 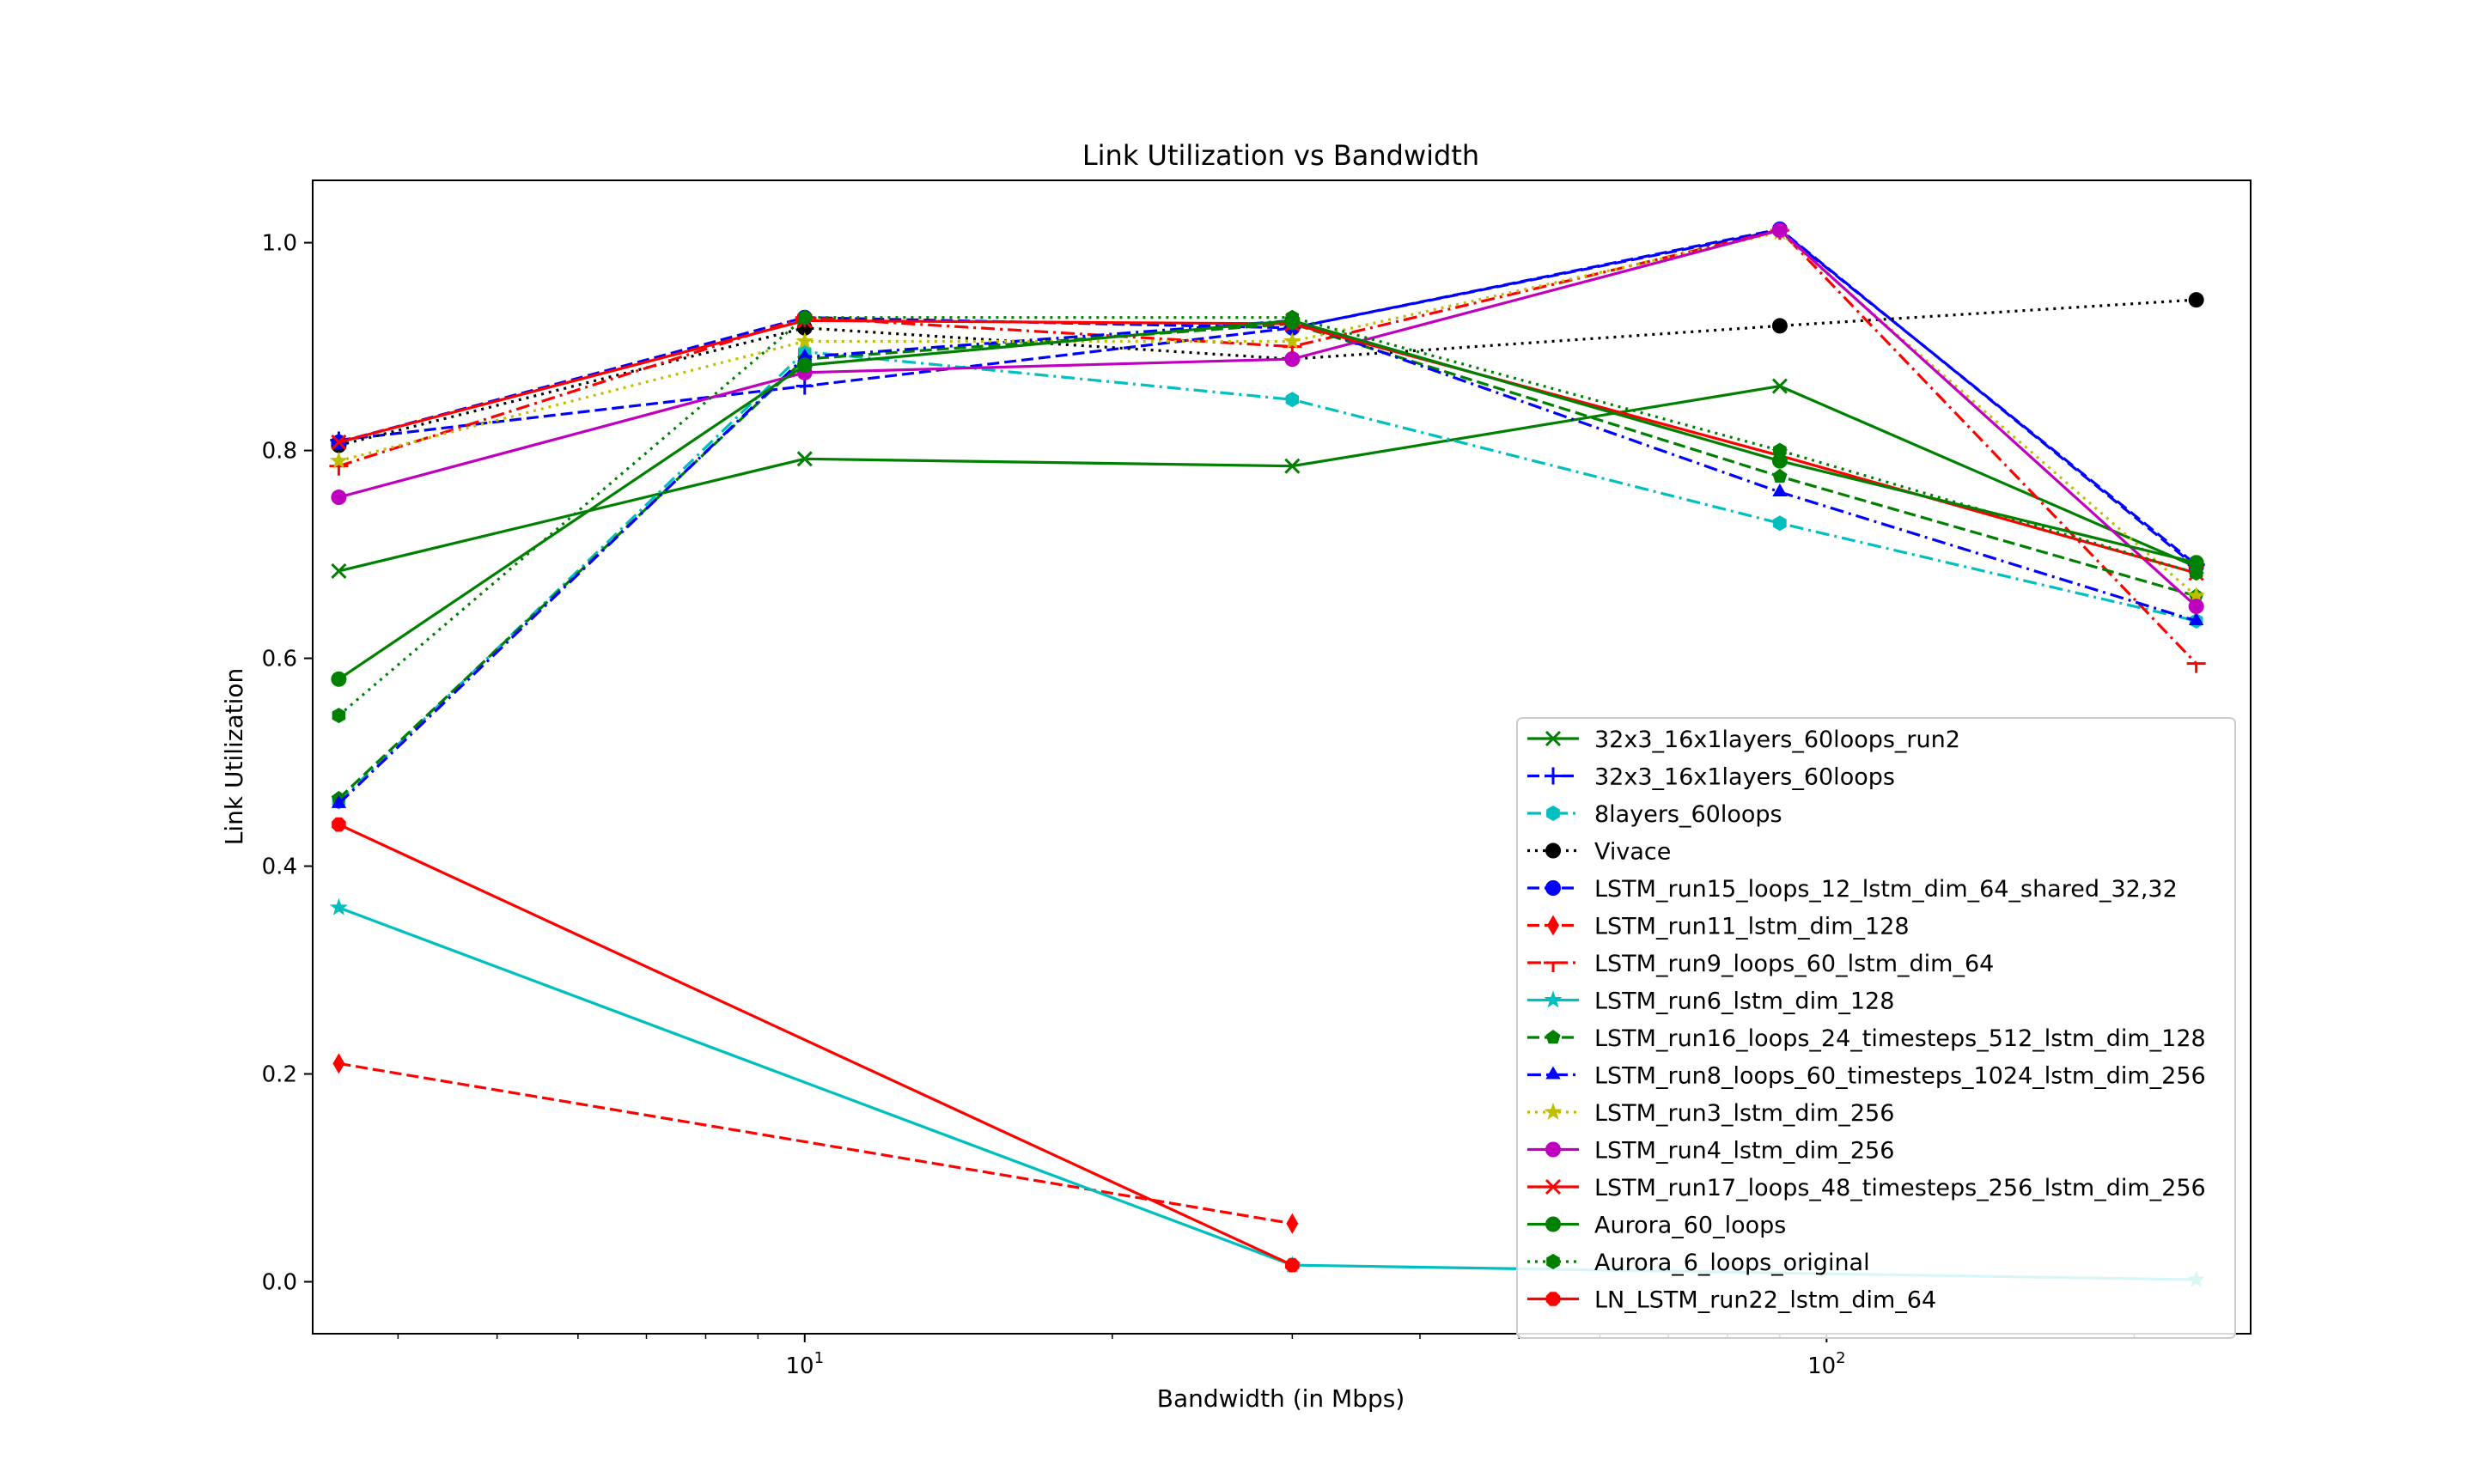 What do you see at coordinates (1732, 1263) in the screenshot?
I see `legend-label: Aurora_6_loops_original` at bounding box center [1732, 1263].